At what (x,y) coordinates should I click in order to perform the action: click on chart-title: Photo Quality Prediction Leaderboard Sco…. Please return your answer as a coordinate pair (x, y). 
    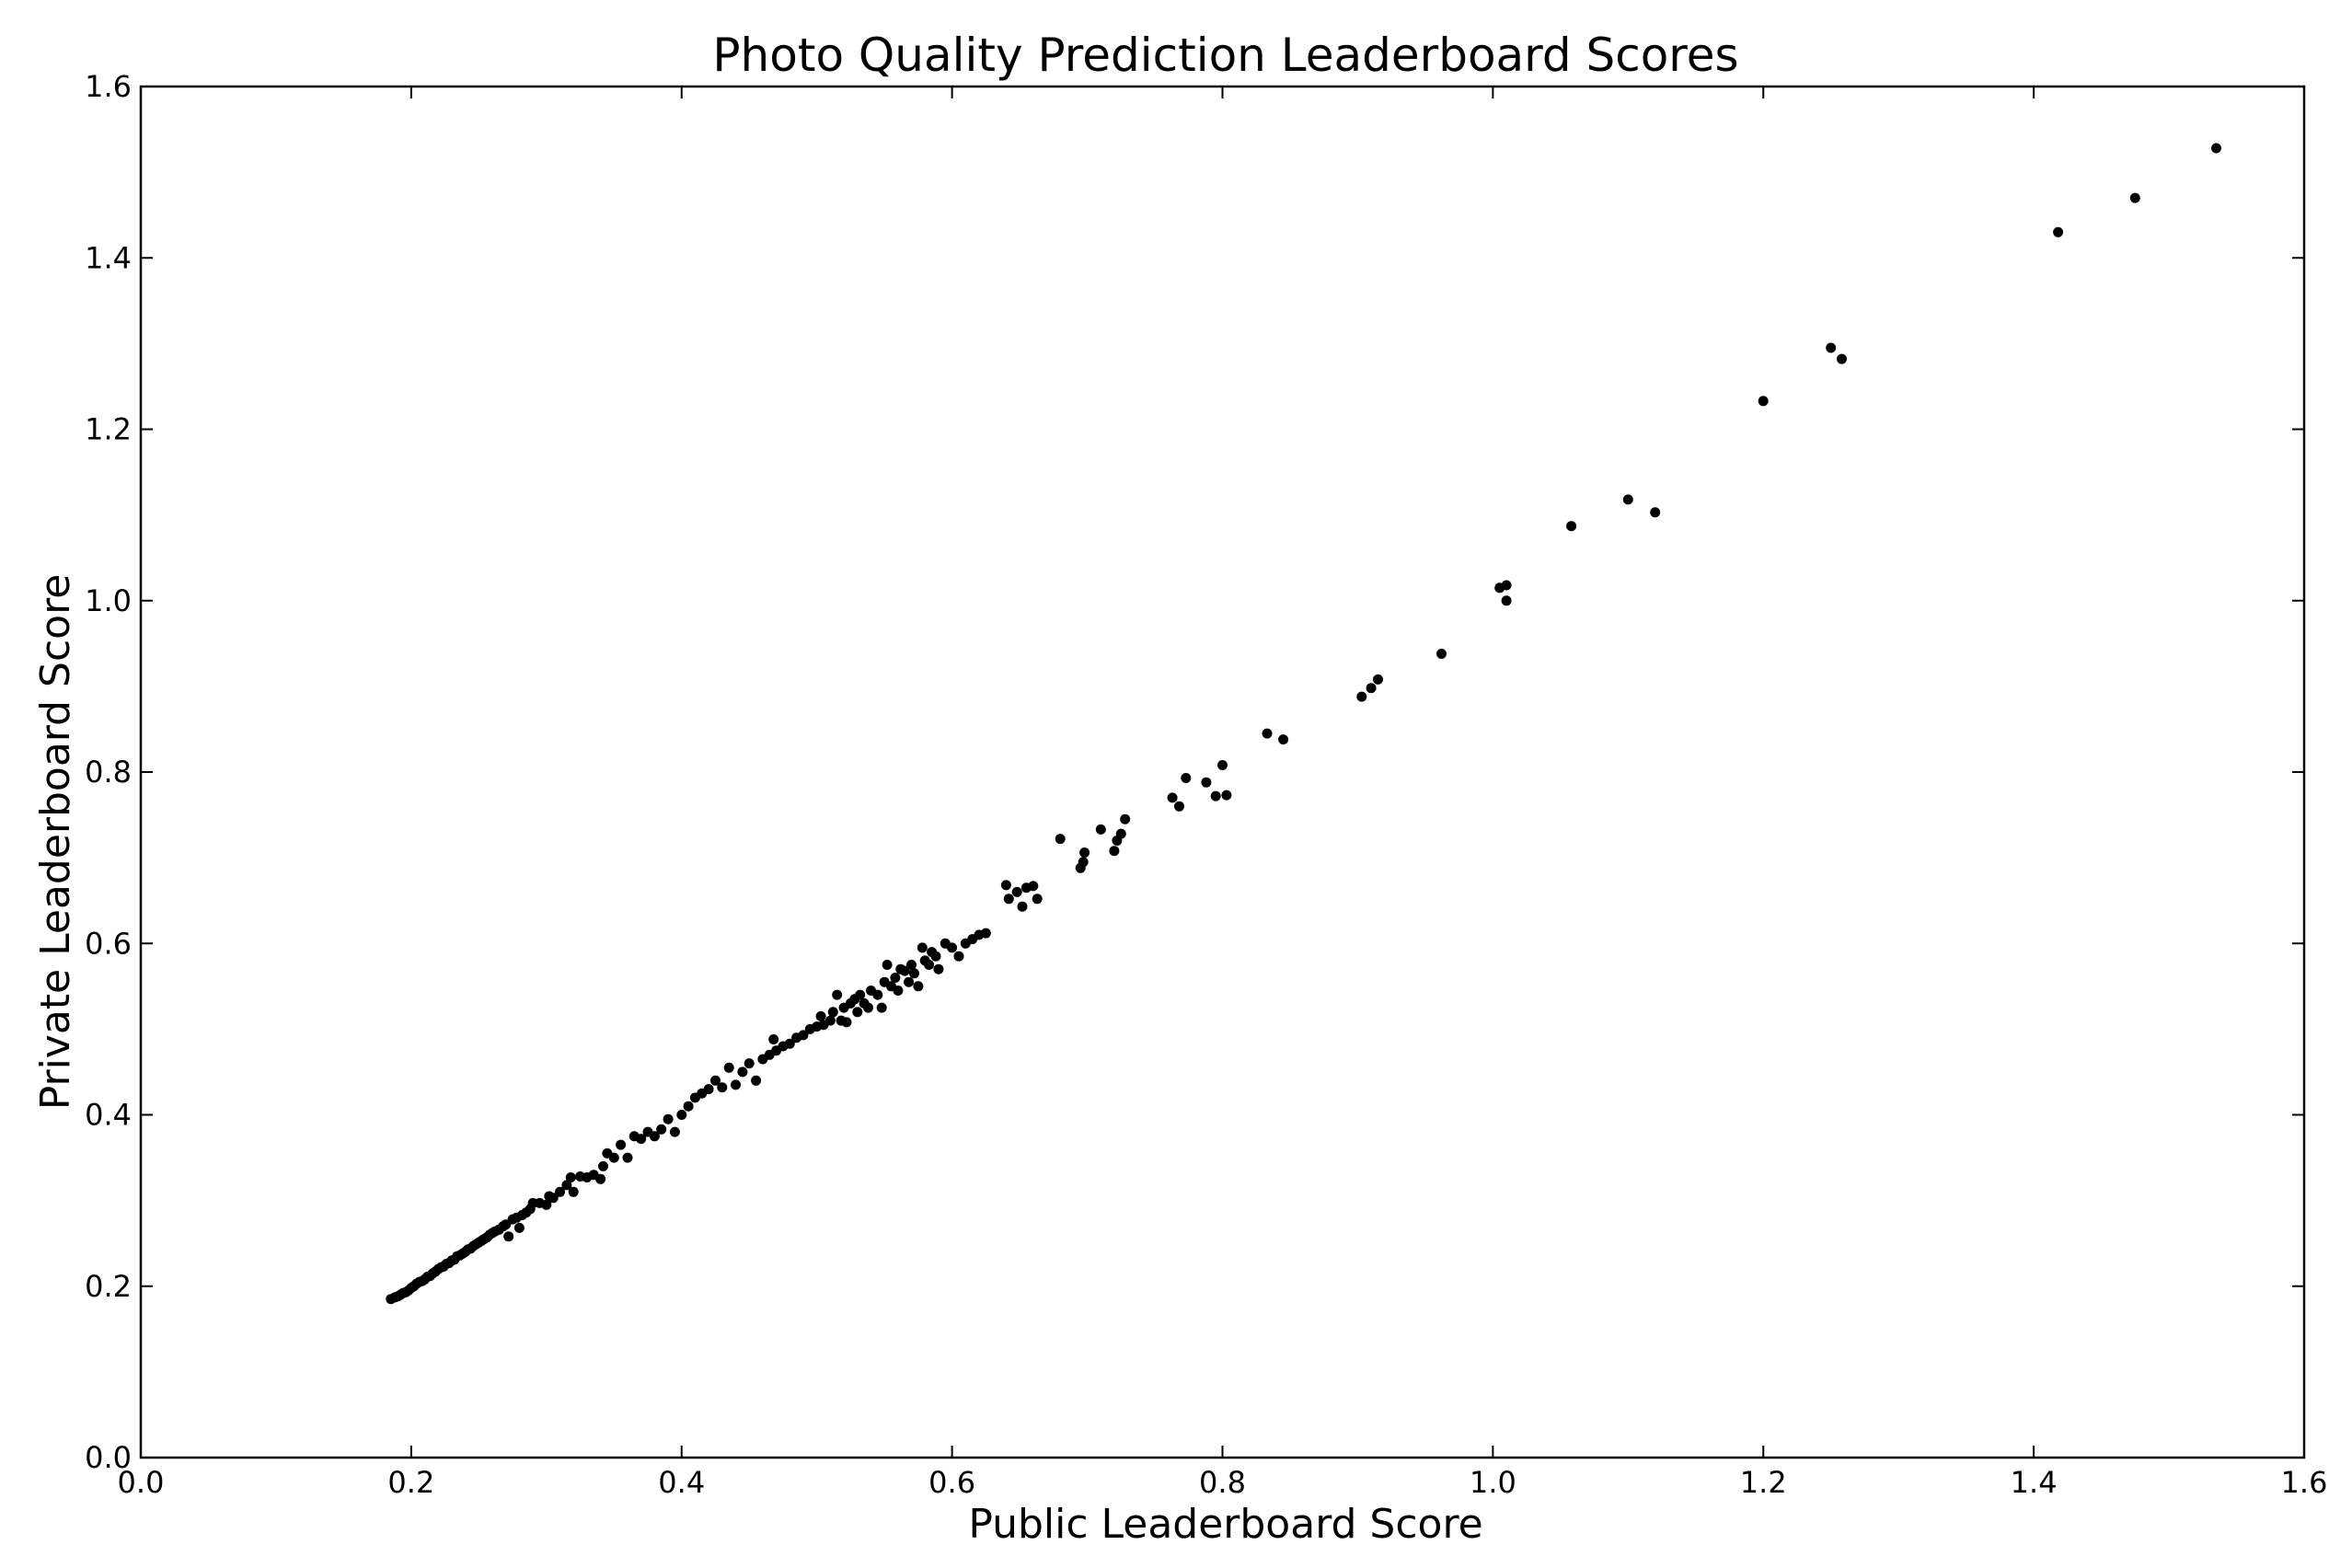
    Looking at the image, I should click on (1225, 55).